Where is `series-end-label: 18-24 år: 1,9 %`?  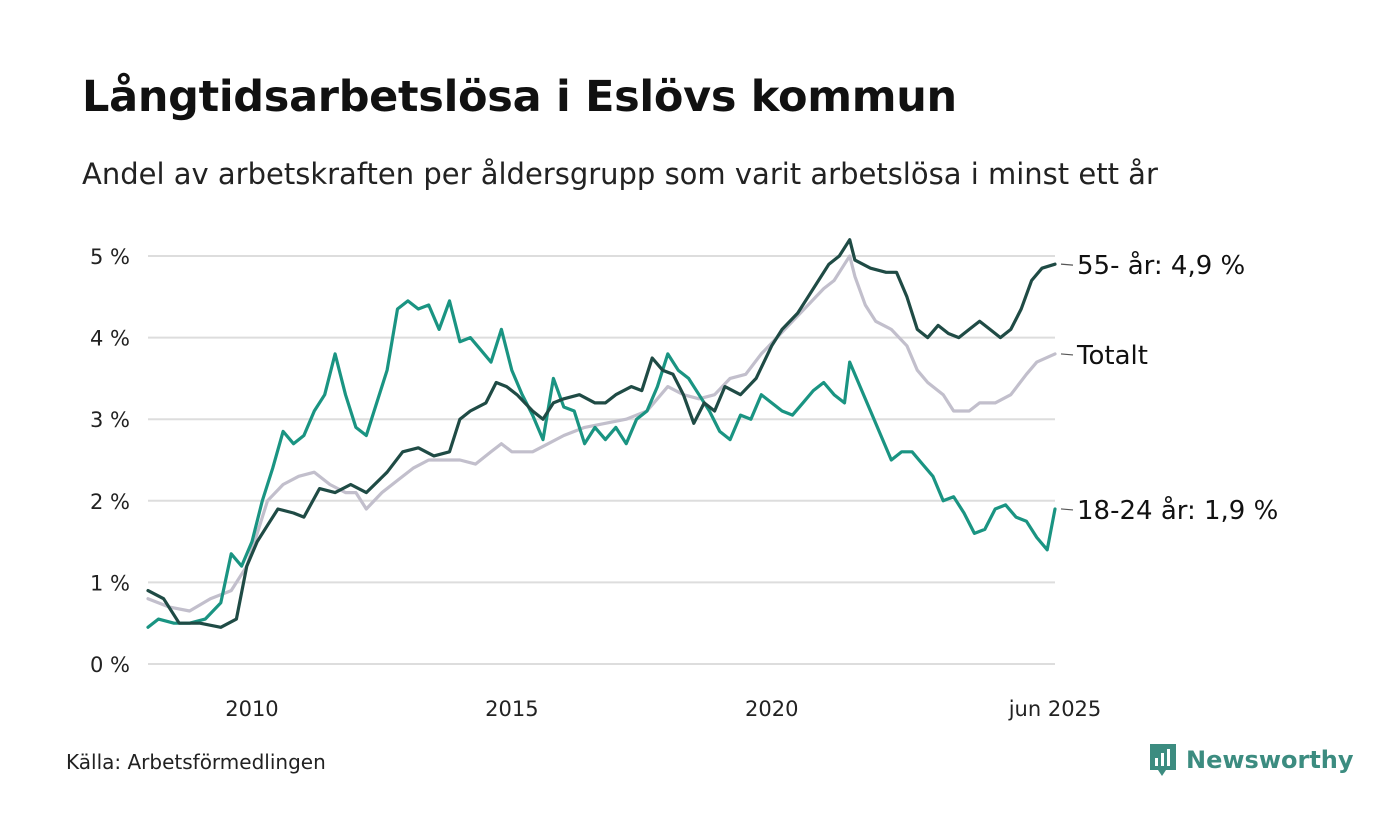 series-end-label: 18-24 år: 1,9 % is located at coordinates (1177, 510).